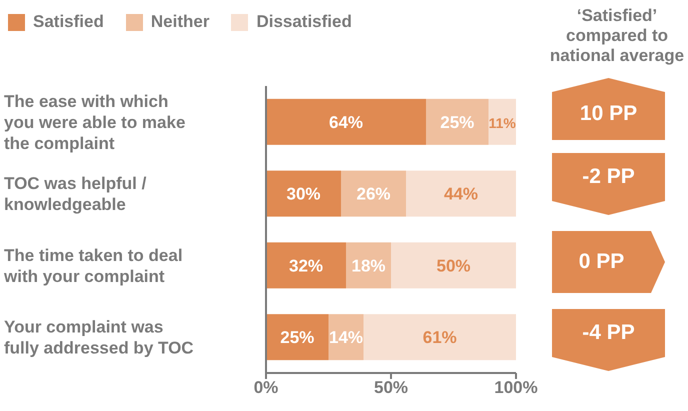 Image resolution: width=688 pixels, height=411 pixels. Describe the element at coordinates (502, 122) in the screenshot. I see `data-label: 11%` at that location.